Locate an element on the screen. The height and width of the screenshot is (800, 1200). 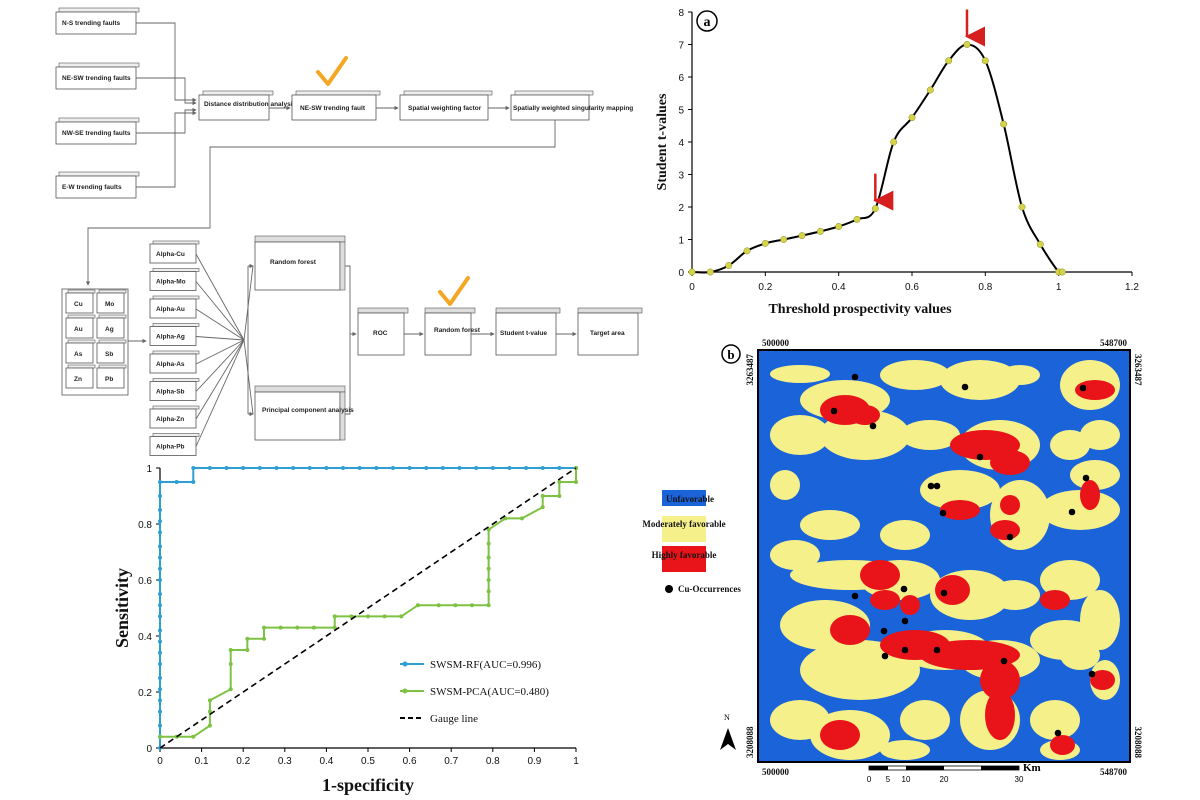
coord-right-top: 3263487 is located at coordinates (1138, 370).